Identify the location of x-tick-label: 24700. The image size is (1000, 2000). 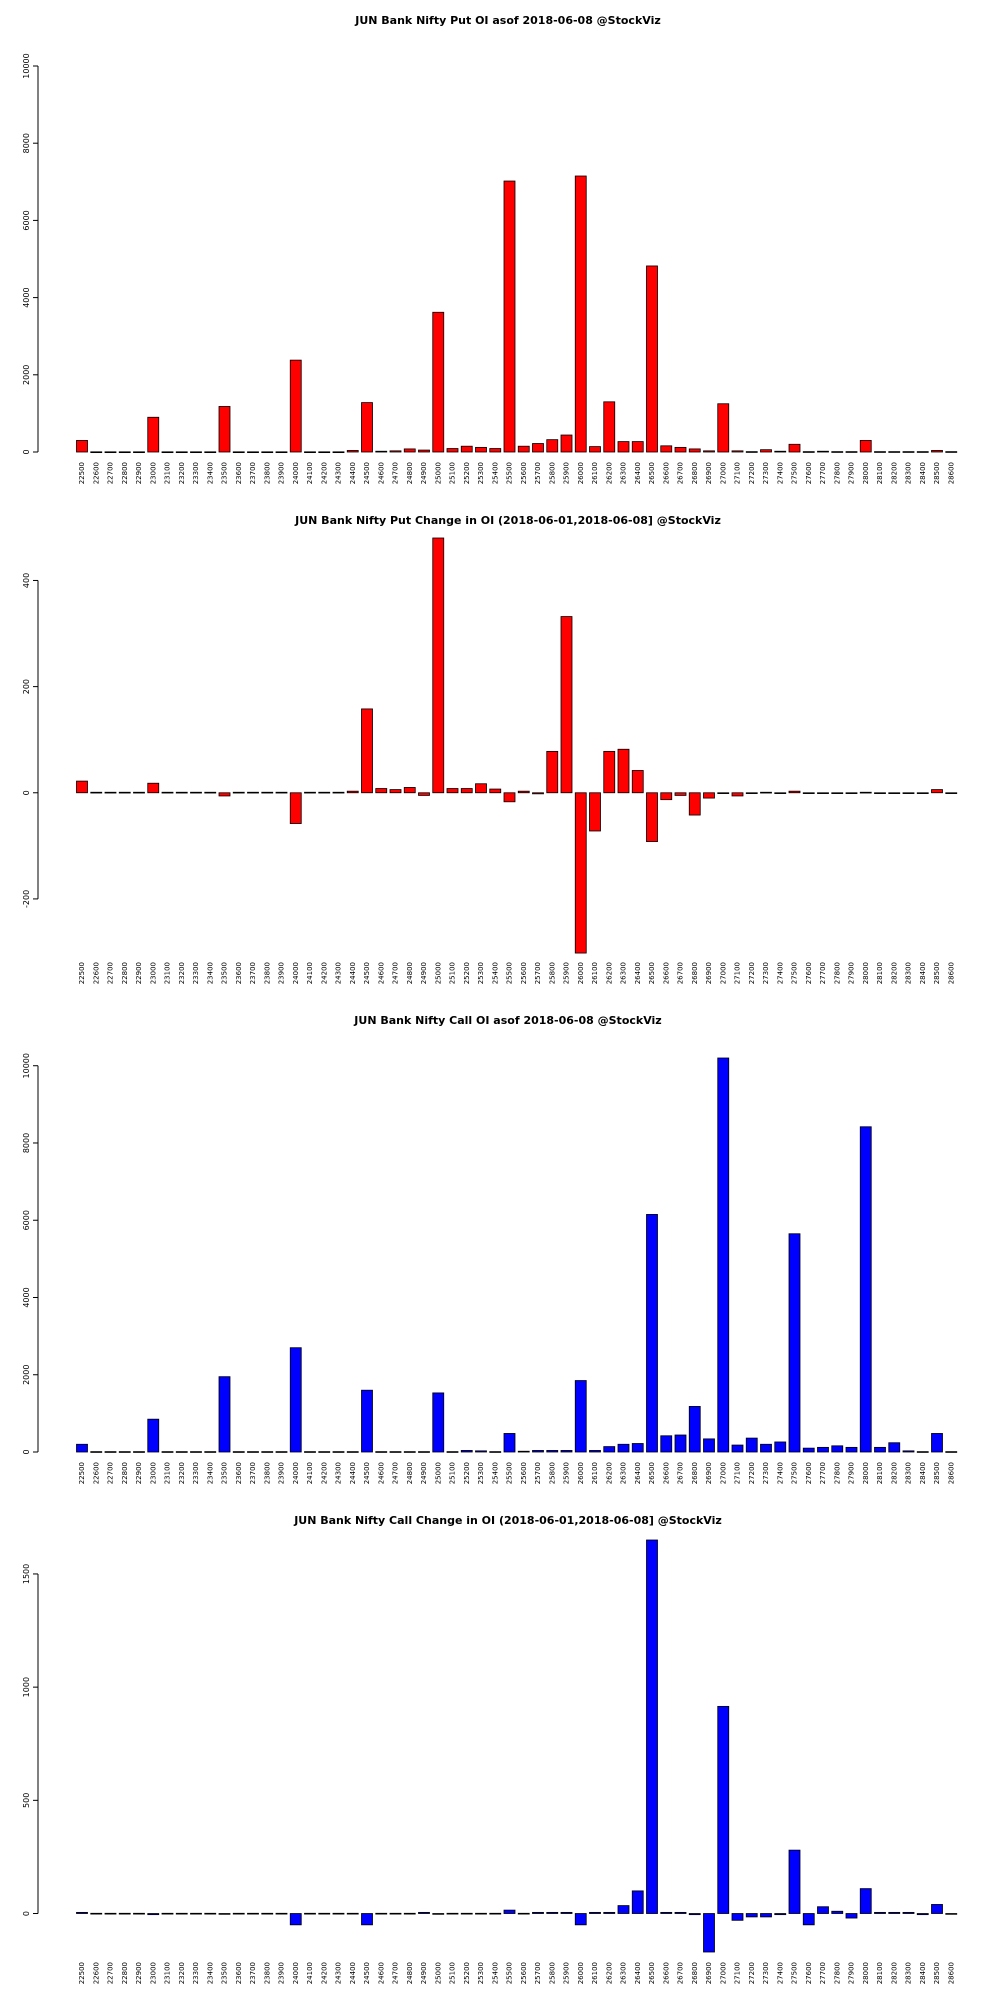
(396, 1973).